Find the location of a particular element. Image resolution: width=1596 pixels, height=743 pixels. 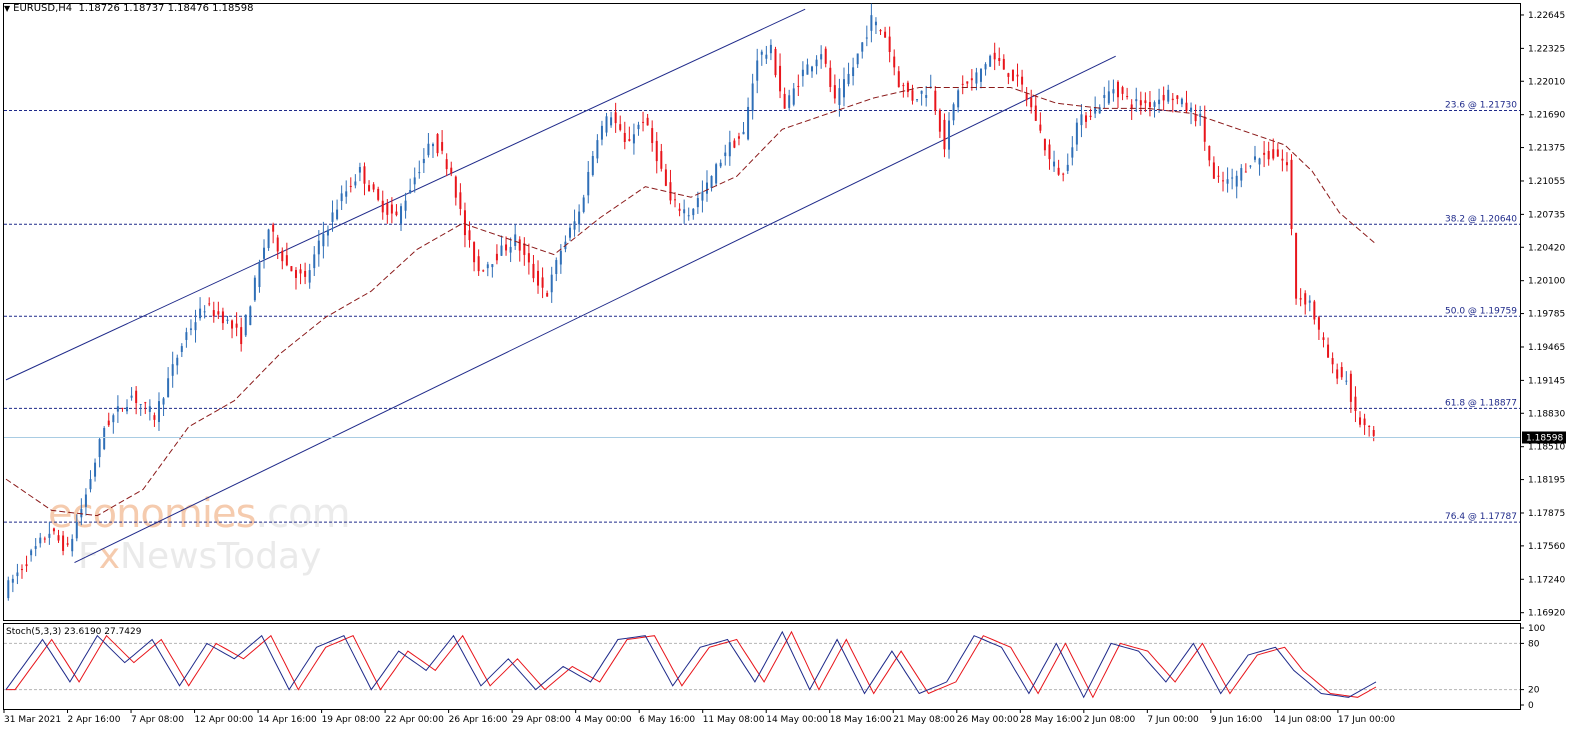

fib-label-0: 23.6 @ 1.21730 is located at coordinates (1481, 105).